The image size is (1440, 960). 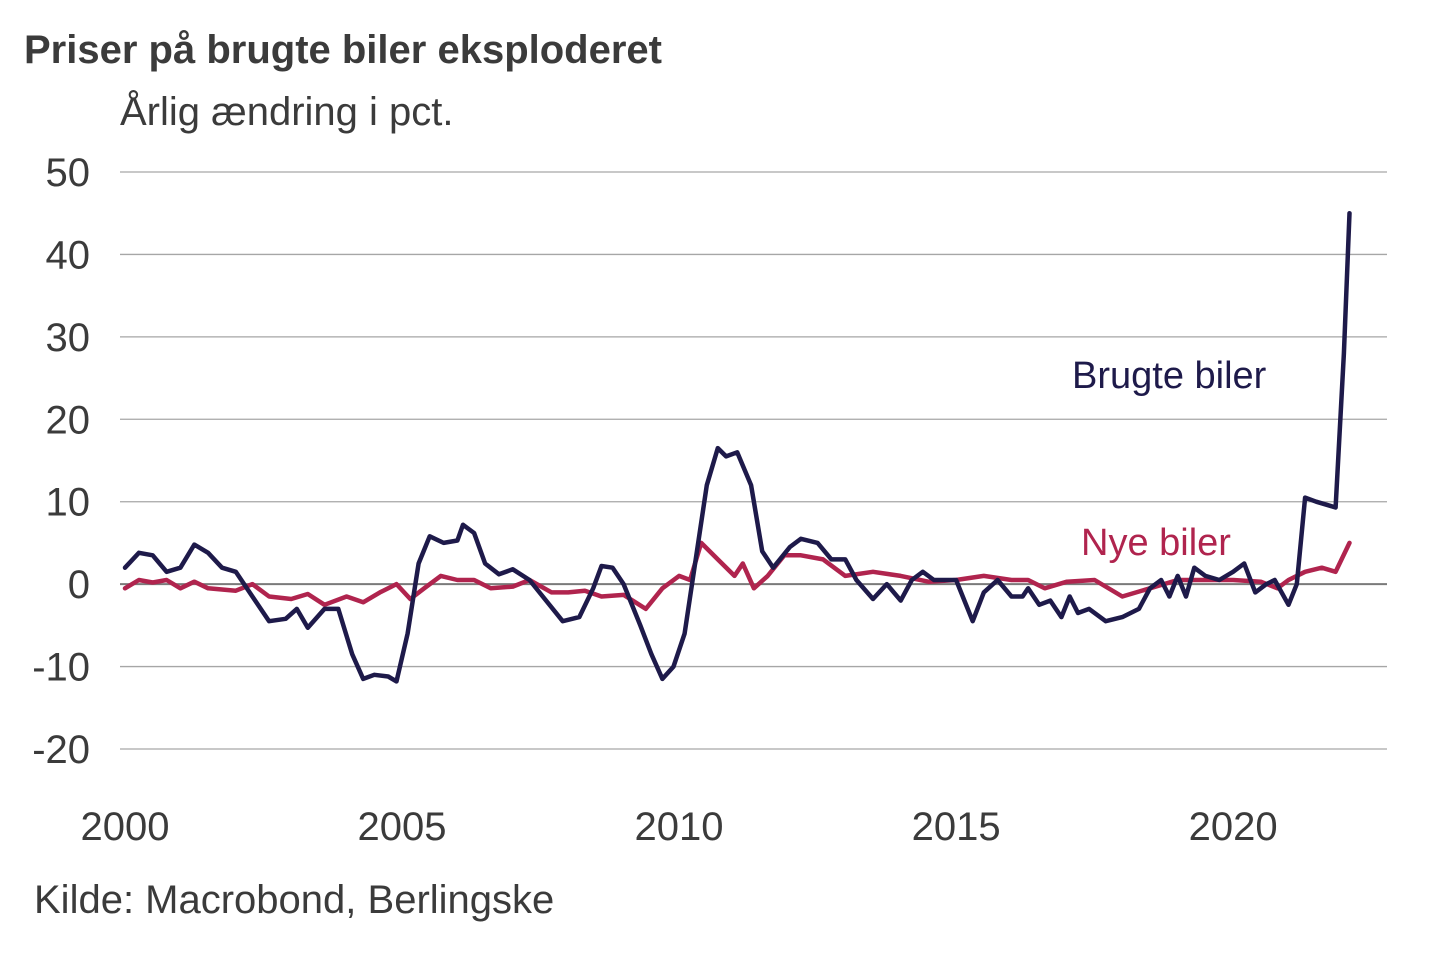 What do you see at coordinates (68, 420) in the screenshot?
I see `y-tick-label: 20` at bounding box center [68, 420].